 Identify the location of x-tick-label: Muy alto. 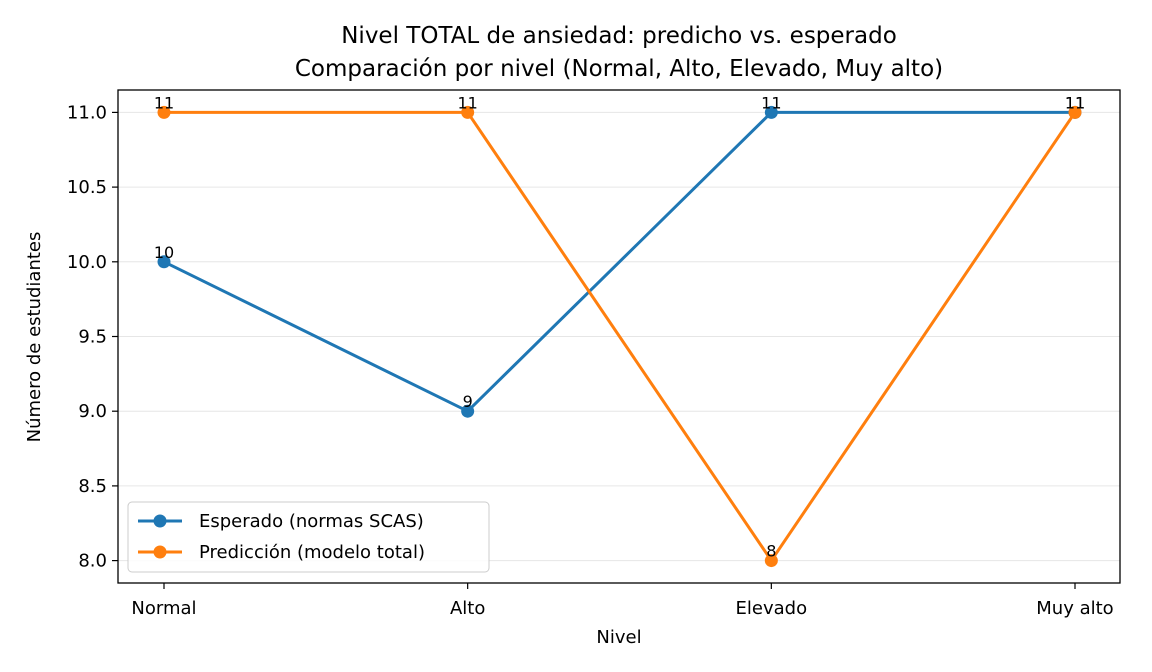
(1074, 608).